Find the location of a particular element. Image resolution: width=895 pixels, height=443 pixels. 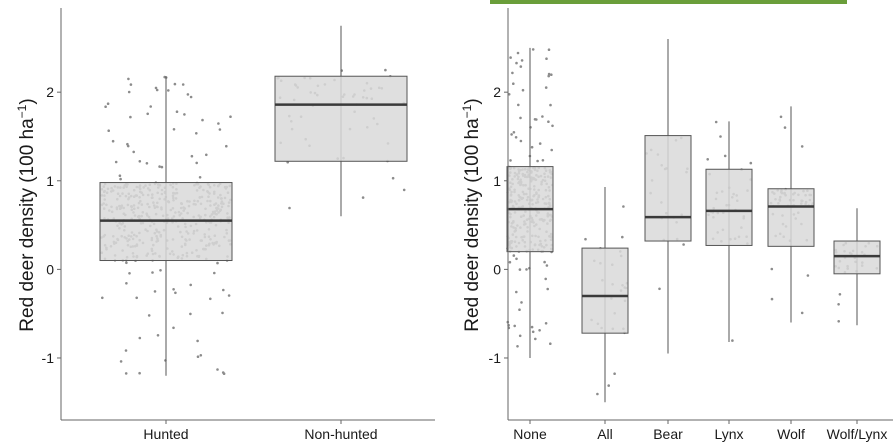

x-tick-label: None is located at coordinates (530, 434).